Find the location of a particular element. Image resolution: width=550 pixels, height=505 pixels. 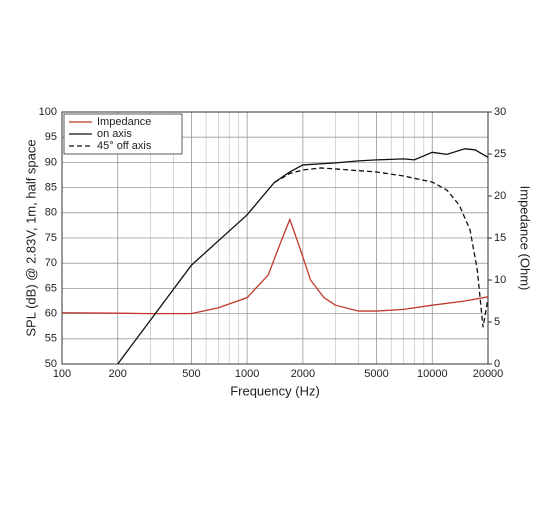

y-tick-label: 60 is located at coordinates (51, 314).